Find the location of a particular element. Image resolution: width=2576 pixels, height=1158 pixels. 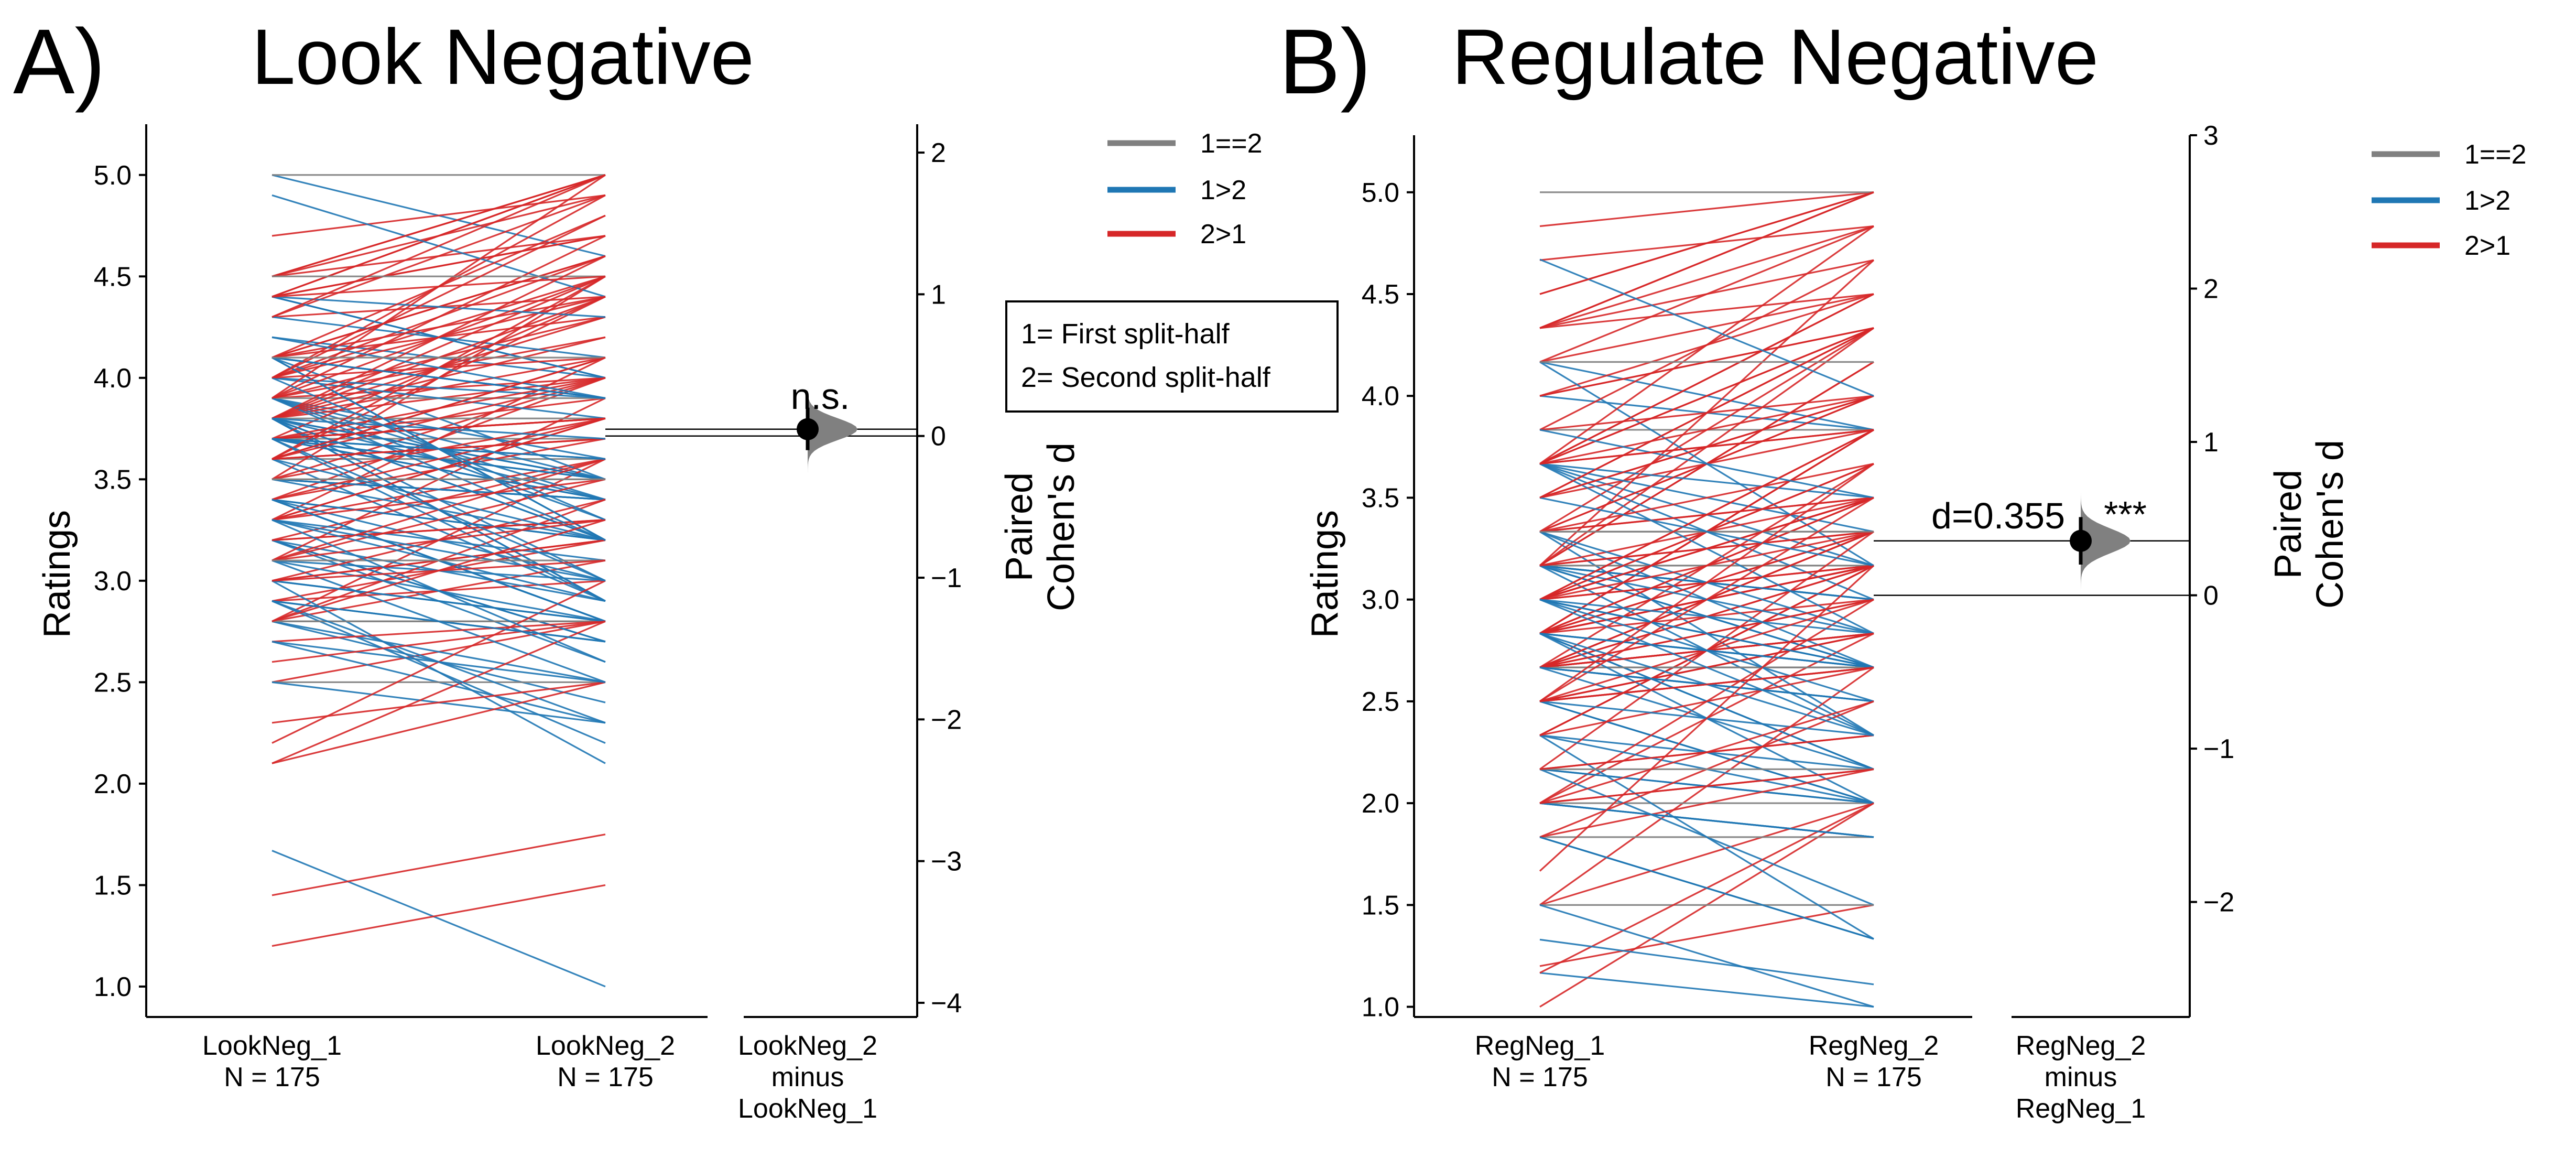

panel-a-letter: A) is located at coordinates (59, 61).